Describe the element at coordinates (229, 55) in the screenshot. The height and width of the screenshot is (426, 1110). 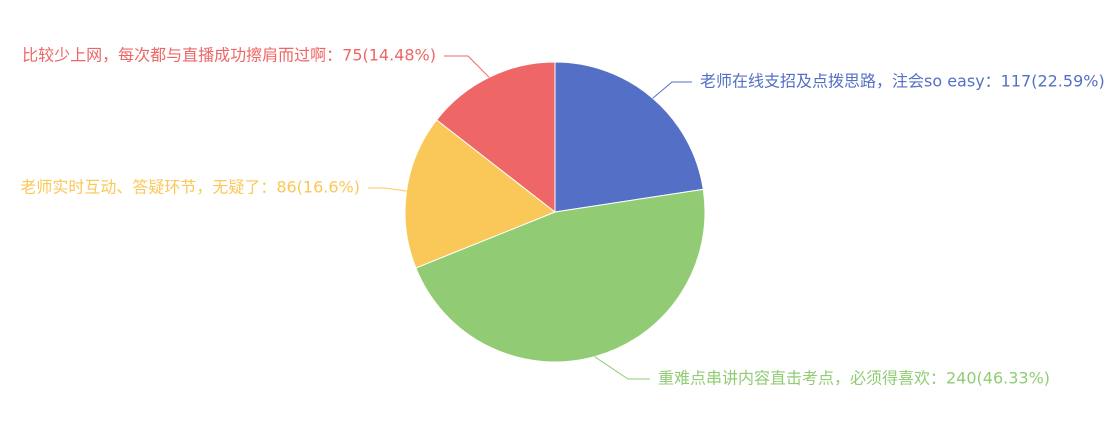
I see `pie-label-4: 比较少上网，每次都与直播成功擦肩而过啊：75(14.48%)` at that location.